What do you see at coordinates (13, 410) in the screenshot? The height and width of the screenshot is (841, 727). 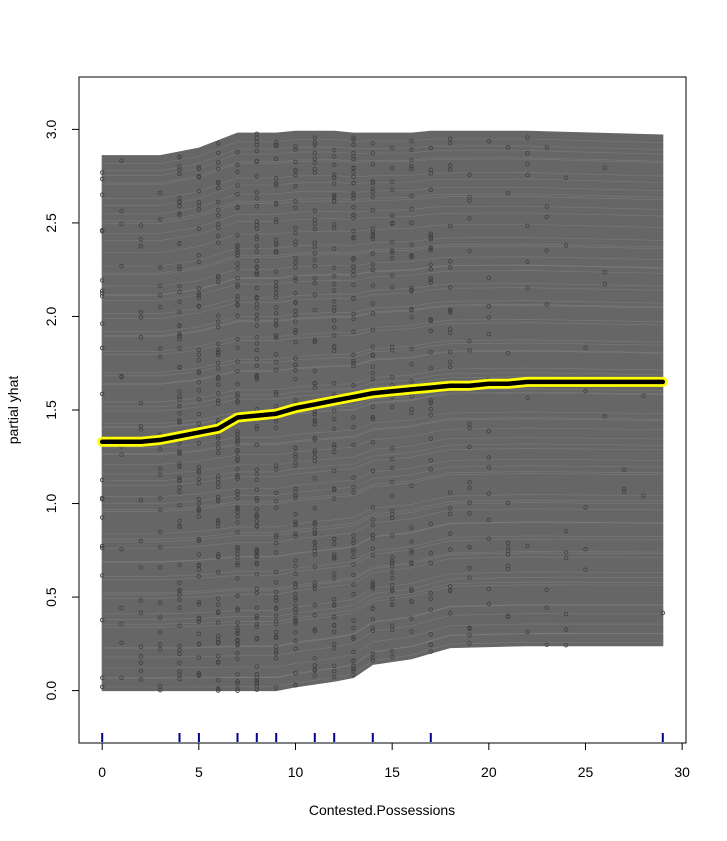 I see `y-axis-title: partial yhat` at bounding box center [13, 410].